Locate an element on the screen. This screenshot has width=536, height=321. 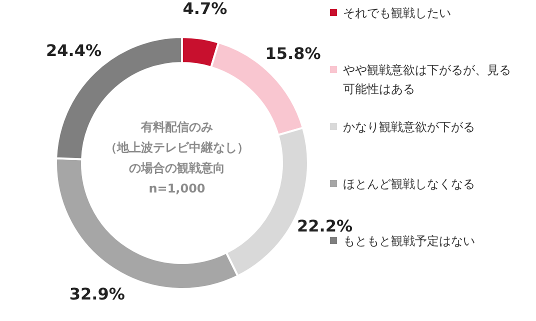
data-label: 32.9% is located at coordinates (97, 294).